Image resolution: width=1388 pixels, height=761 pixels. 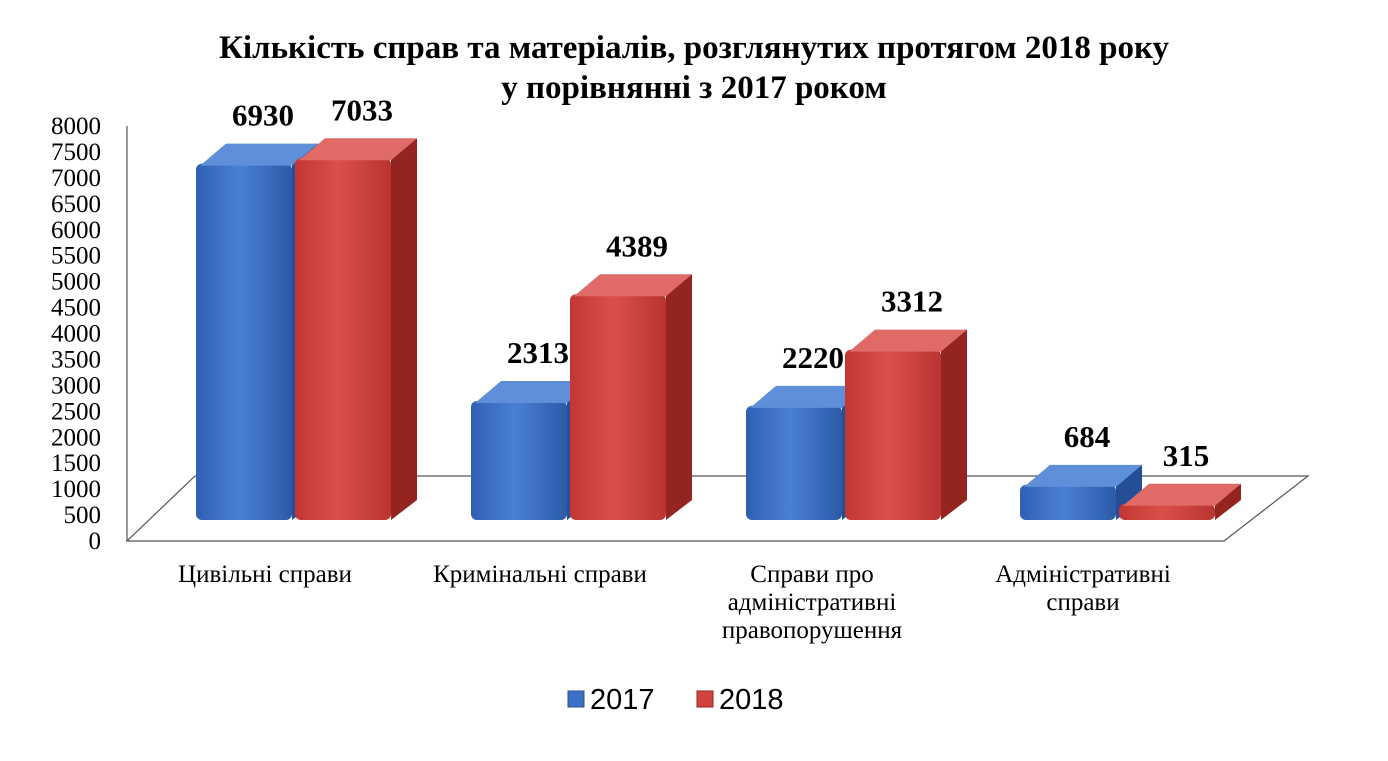 What do you see at coordinates (76, 385) in the screenshot?
I see `y-tick-label: 3000` at bounding box center [76, 385].